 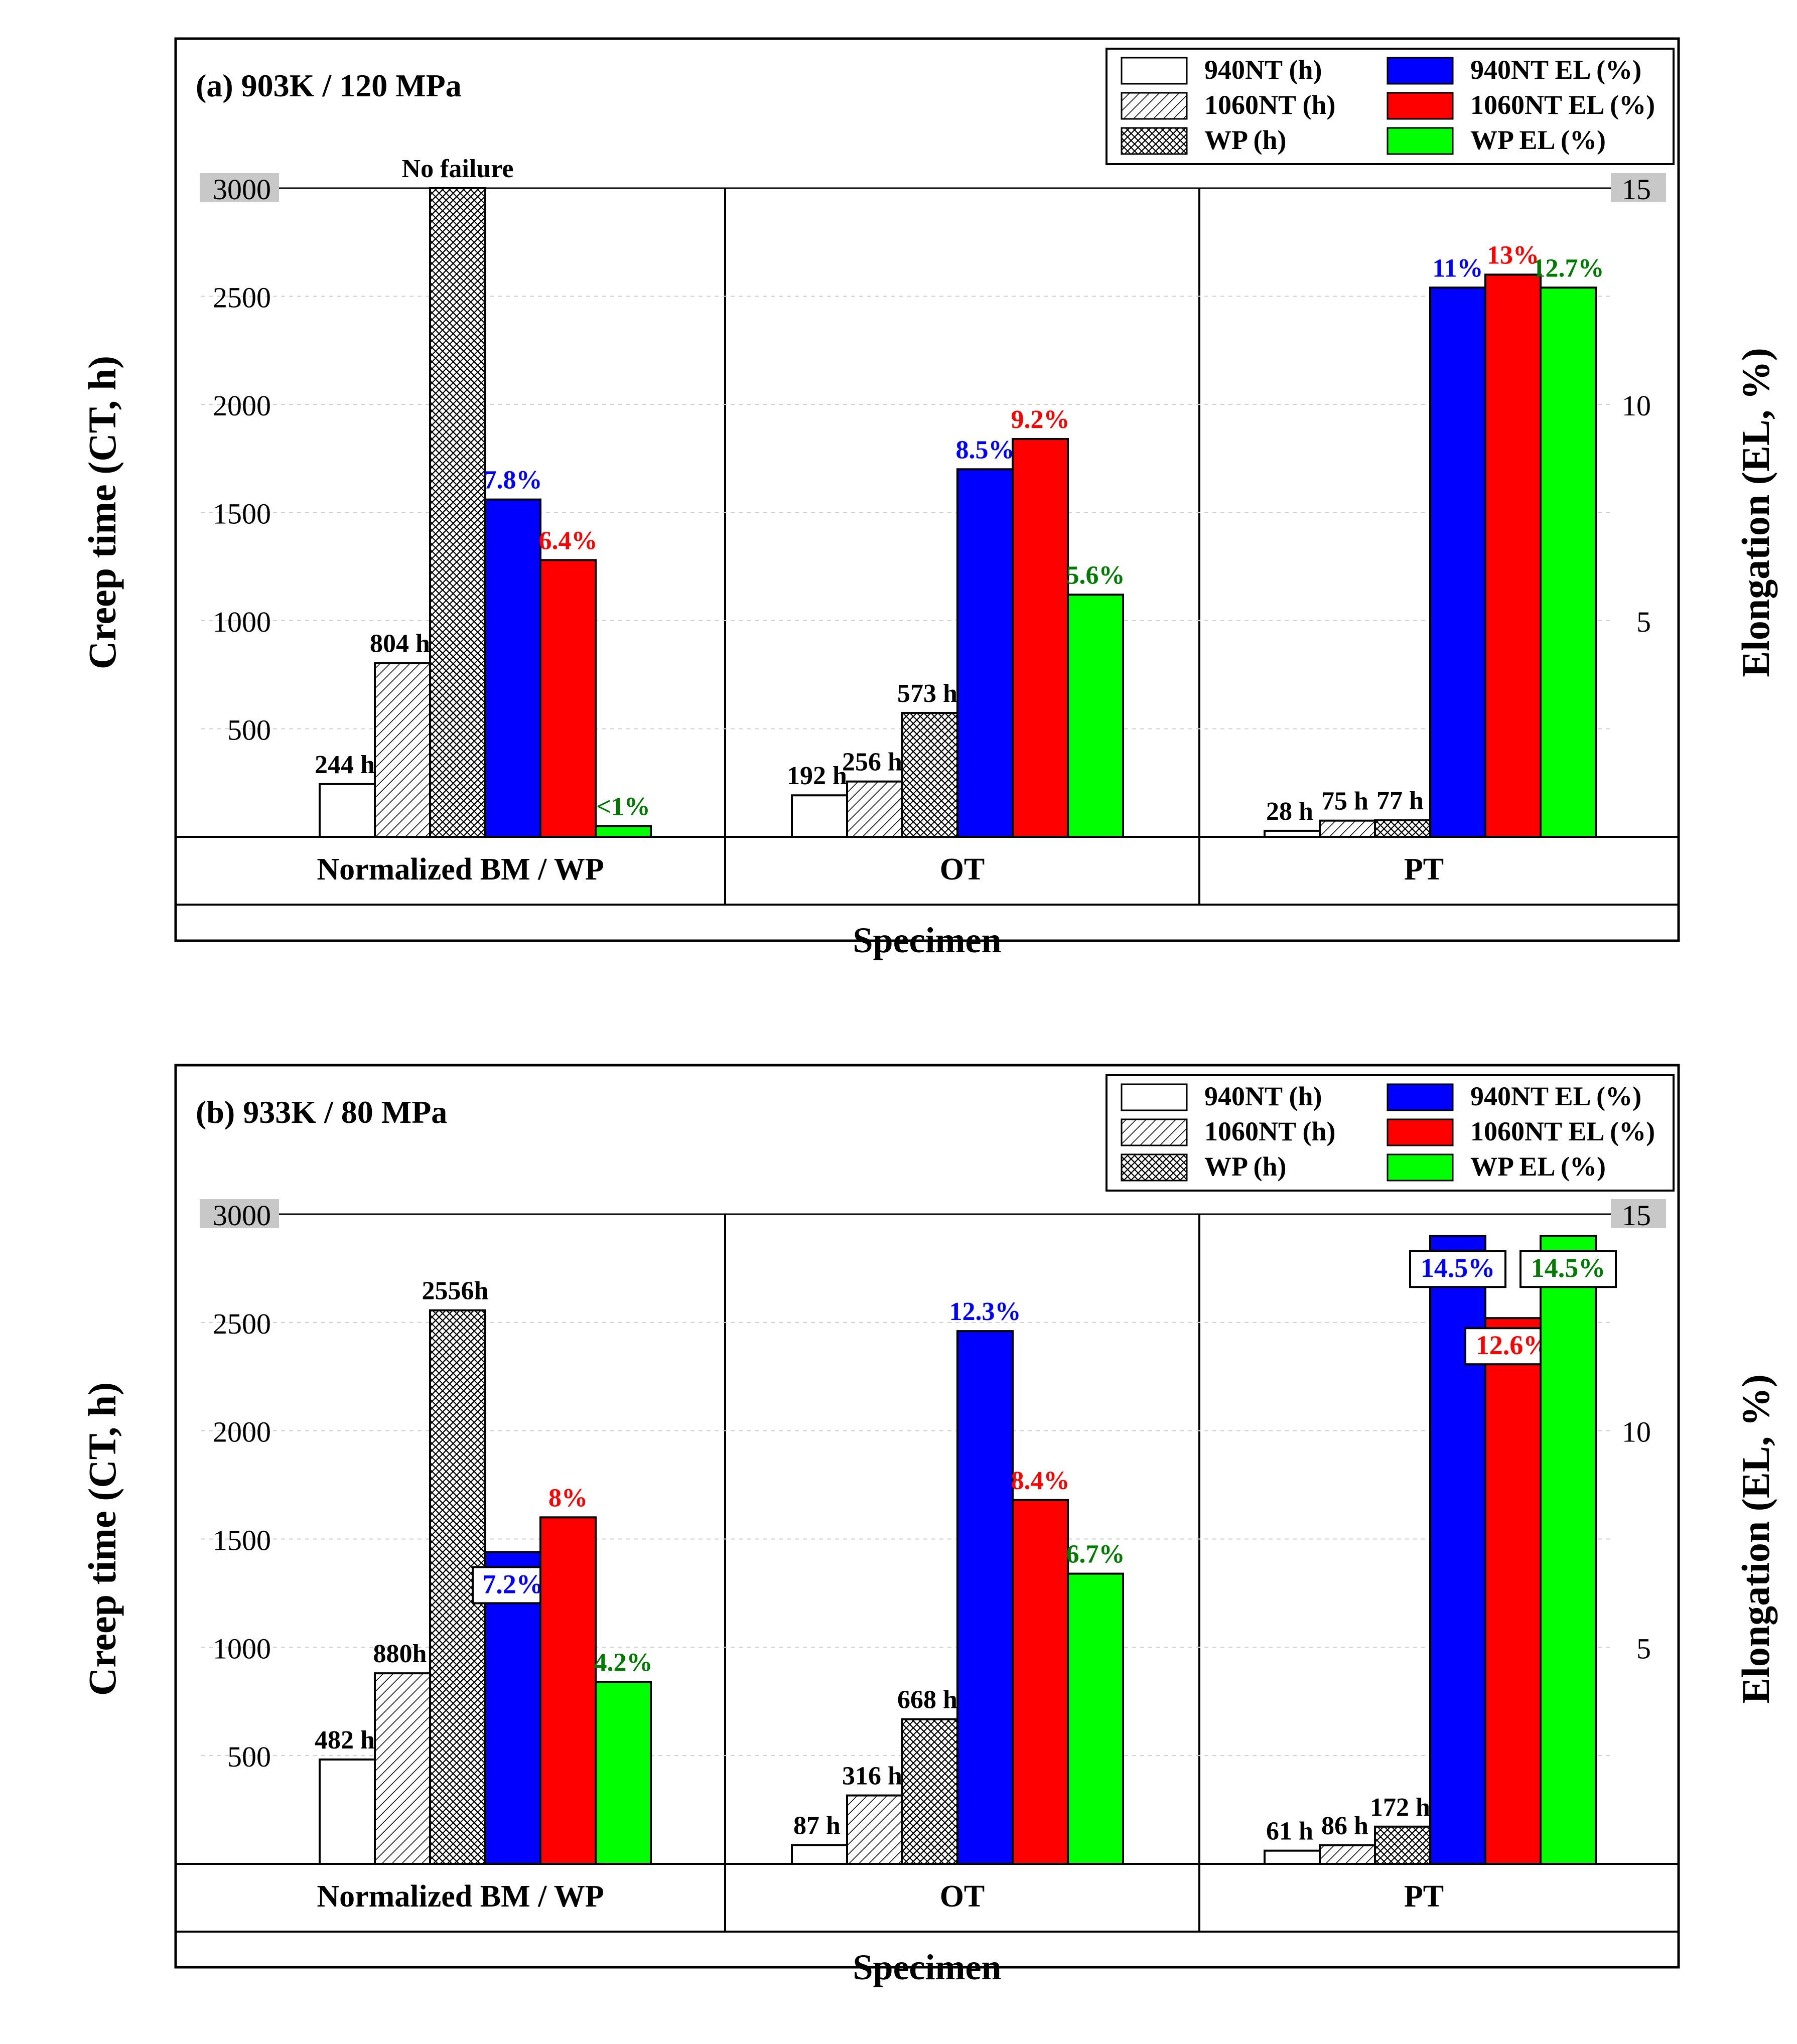 What do you see at coordinates (1424, 1896) in the screenshot?
I see `category-label: PT` at bounding box center [1424, 1896].